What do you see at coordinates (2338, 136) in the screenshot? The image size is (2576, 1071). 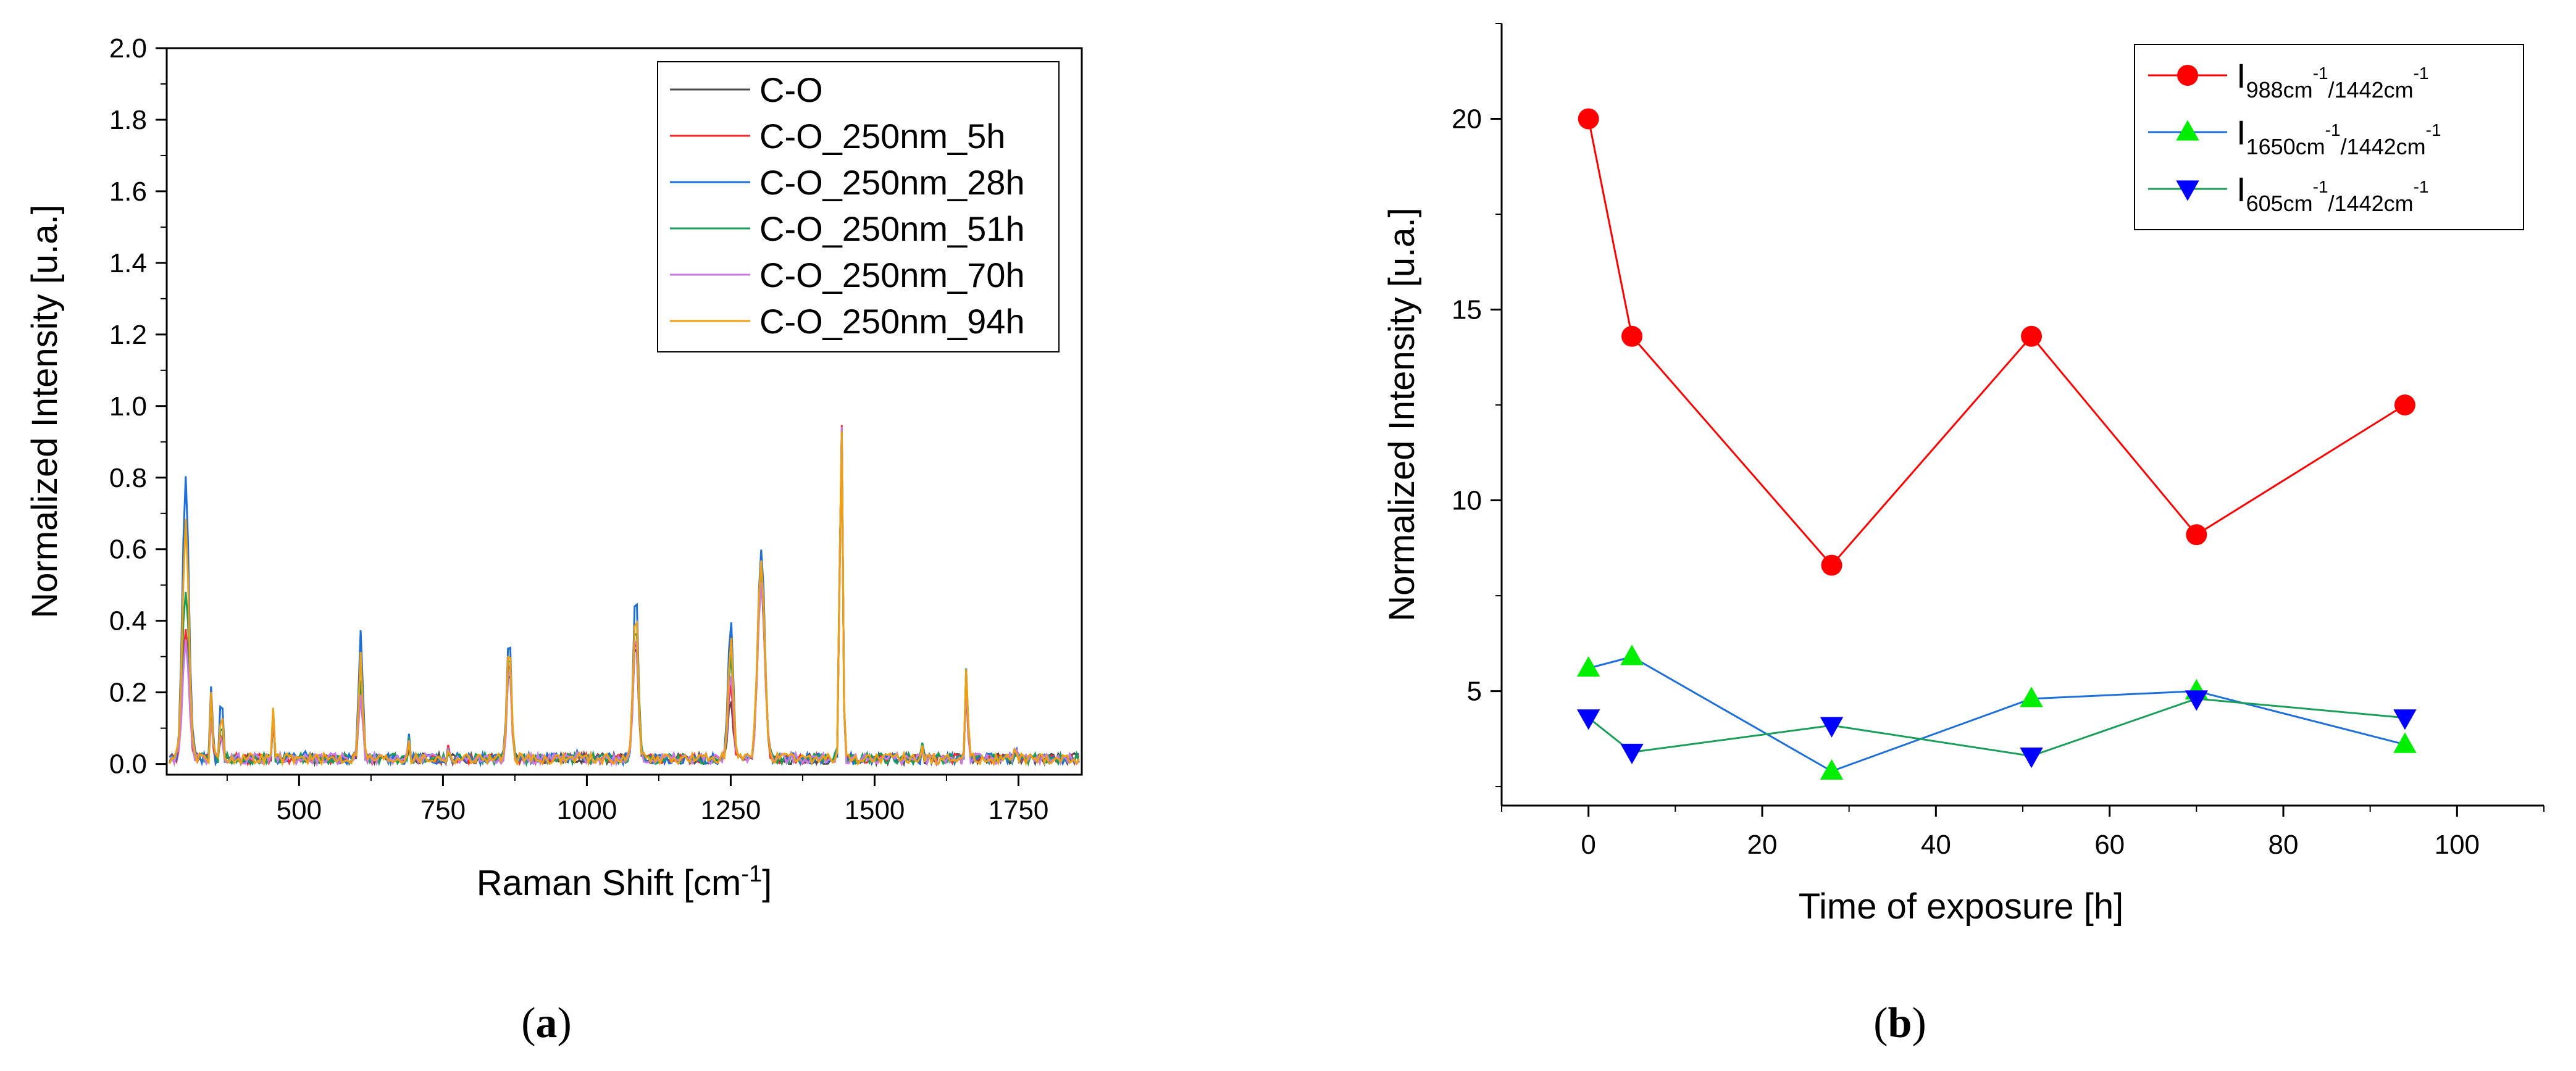 I see `legend-label-b: I1650cm-1/1442cm-1` at bounding box center [2338, 136].